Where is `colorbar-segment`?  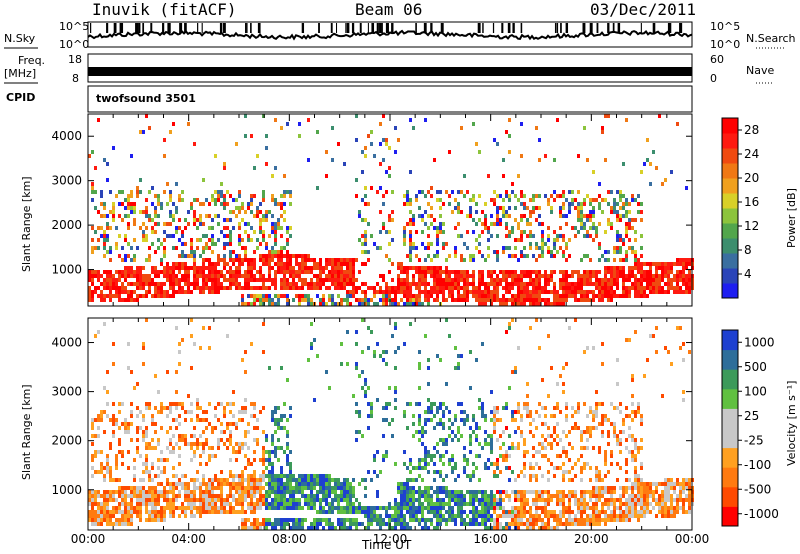
colorbar-segment is located at coordinates (730, 126).